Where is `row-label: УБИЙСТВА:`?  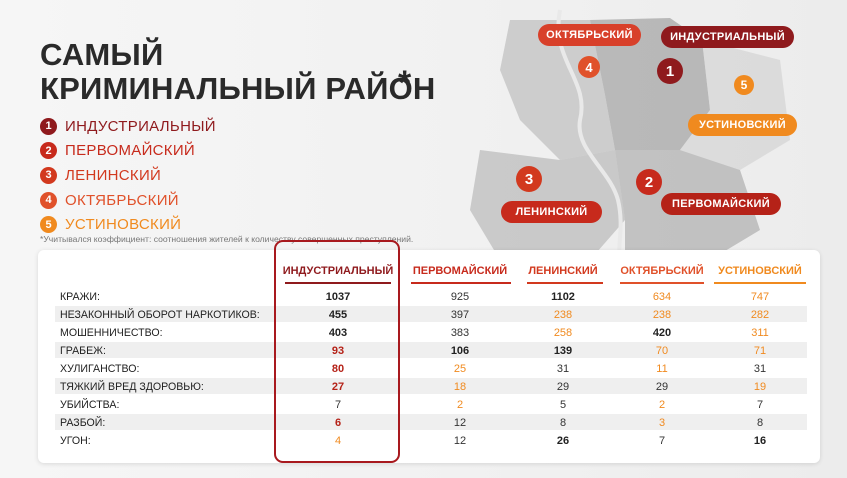
row-label: УБИЙСТВА: is located at coordinates (90, 405).